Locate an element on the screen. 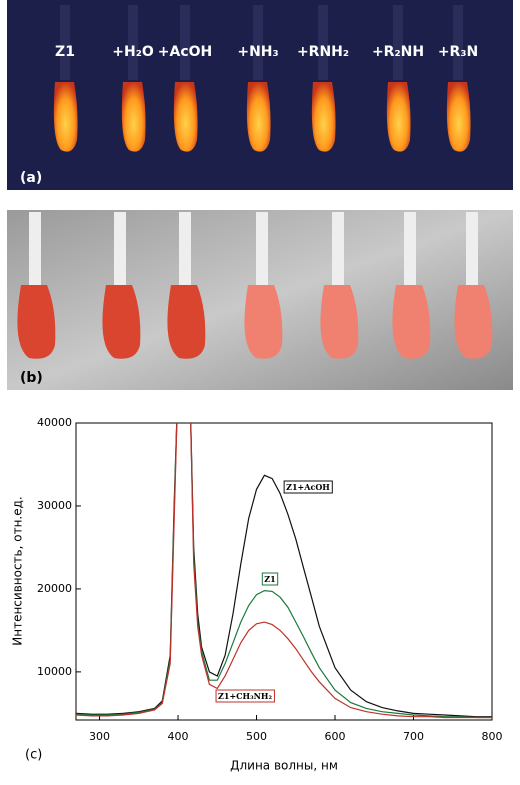 The image size is (520, 785). sample-label: +R₃N is located at coordinates (458, 52).